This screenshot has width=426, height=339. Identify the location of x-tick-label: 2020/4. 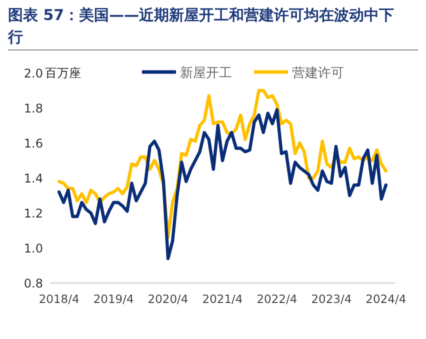
(168, 299).